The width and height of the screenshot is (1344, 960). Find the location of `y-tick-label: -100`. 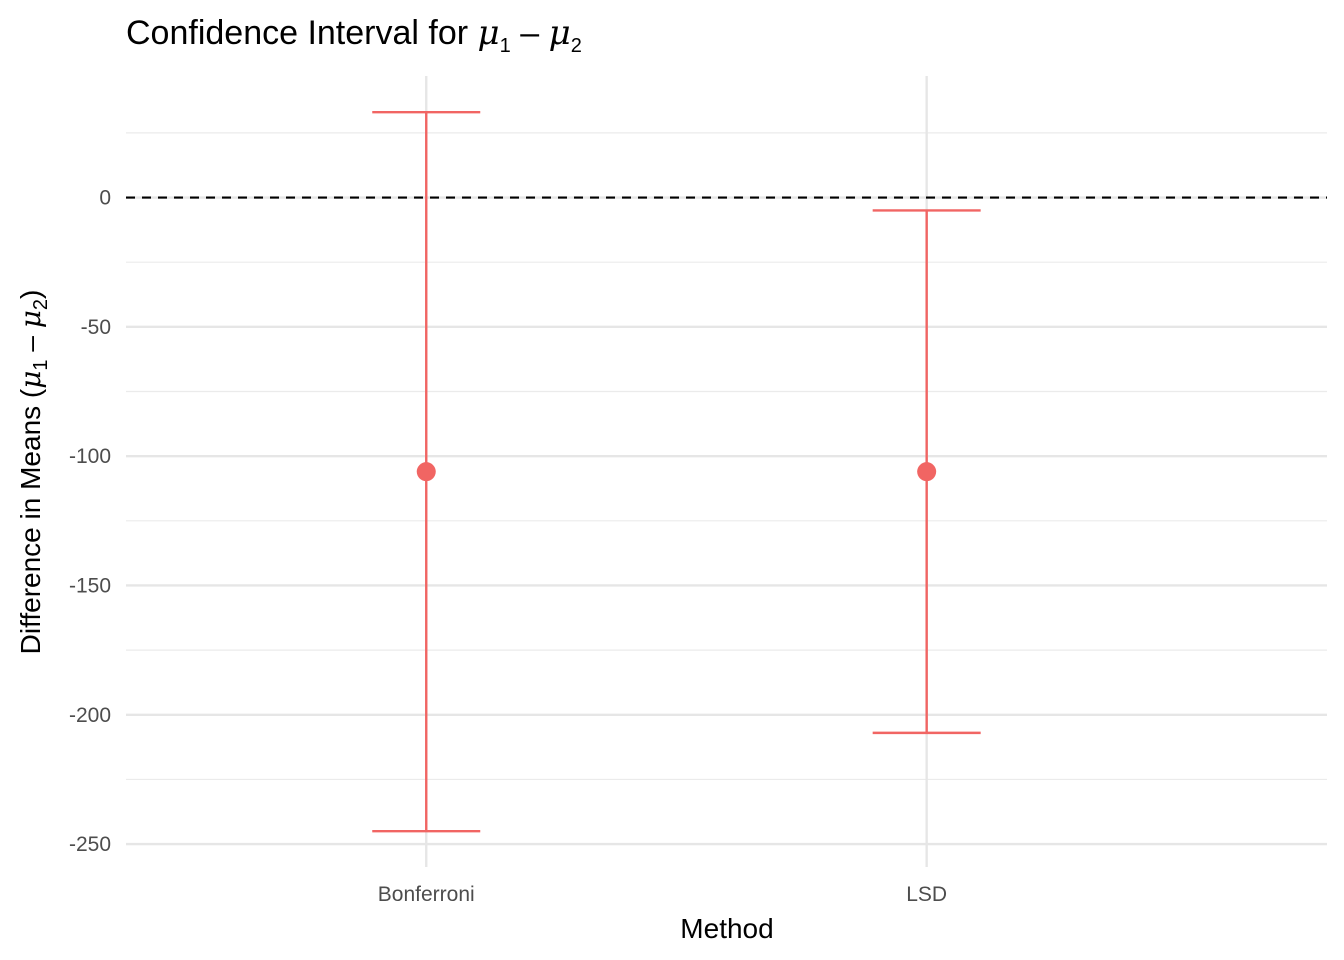

y-tick-label: -100 is located at coordinates (90, 456).